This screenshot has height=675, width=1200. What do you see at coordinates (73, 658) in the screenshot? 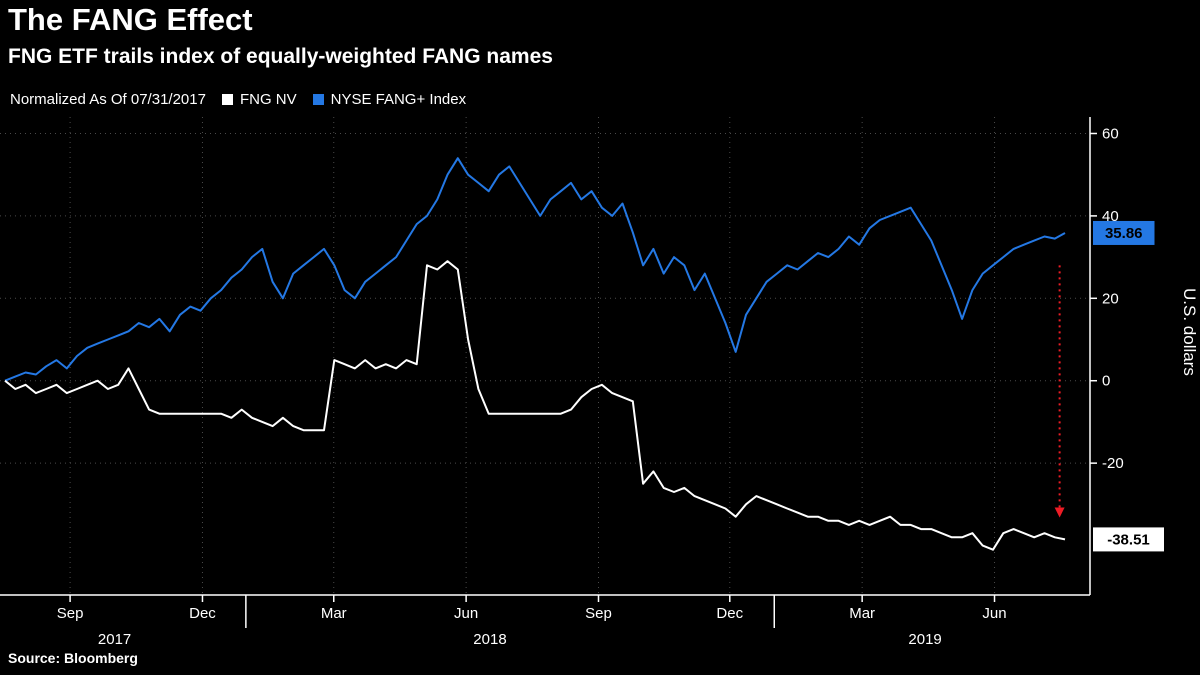
I see `source-credit: Source: Bloomberg` at bounding box center [73, 658].